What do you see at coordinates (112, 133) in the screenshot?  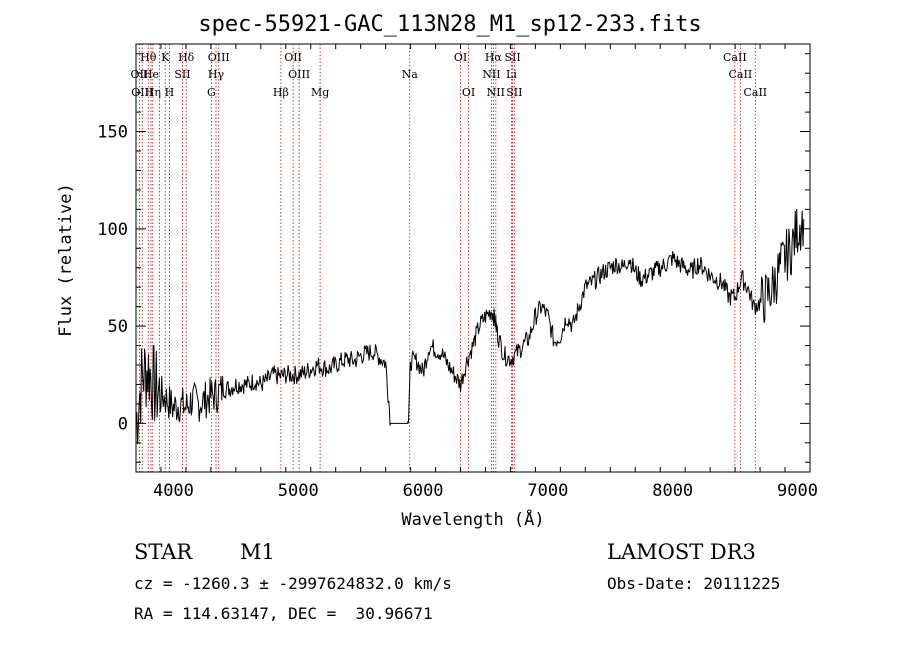 I see `y-tick-label: 150` at bounding box center [112, 133].